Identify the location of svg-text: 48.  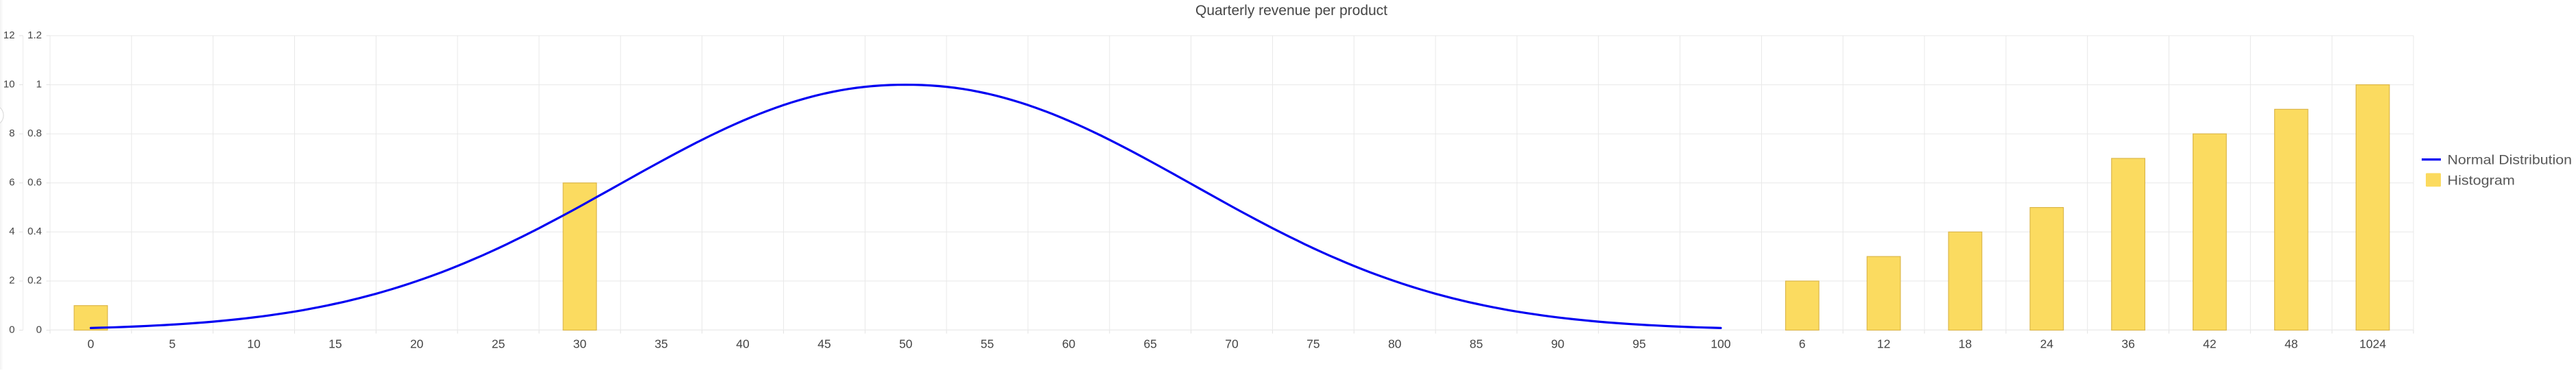
(2291, 344).